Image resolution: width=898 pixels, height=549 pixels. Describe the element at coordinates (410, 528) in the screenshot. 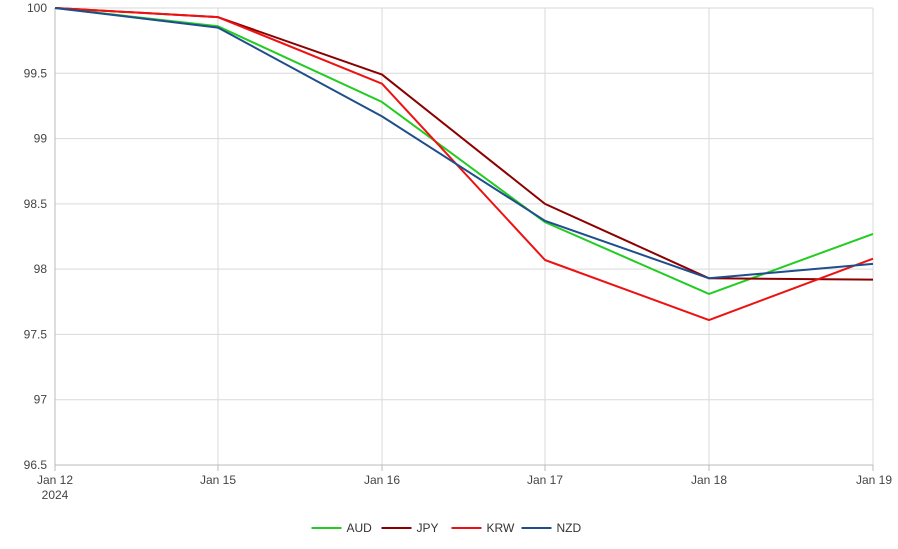

I see `legend-item-jpy: JPY` at that location.